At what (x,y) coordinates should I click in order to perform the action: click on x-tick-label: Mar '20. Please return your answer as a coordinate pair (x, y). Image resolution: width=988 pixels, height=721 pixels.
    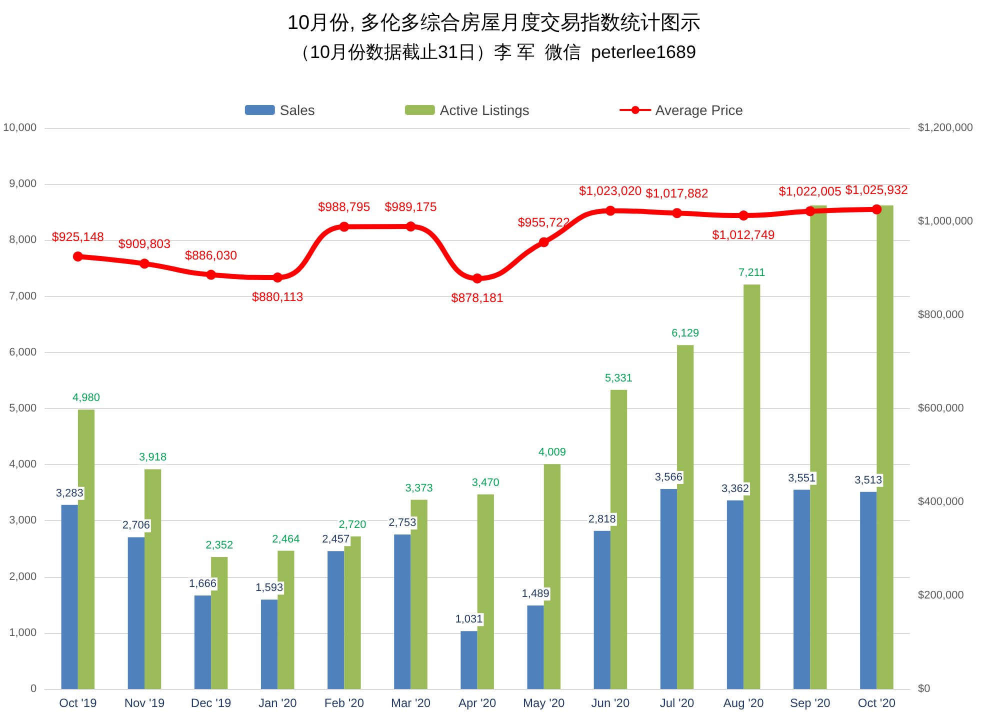
    Looking at the image, I should click on (410, 703).